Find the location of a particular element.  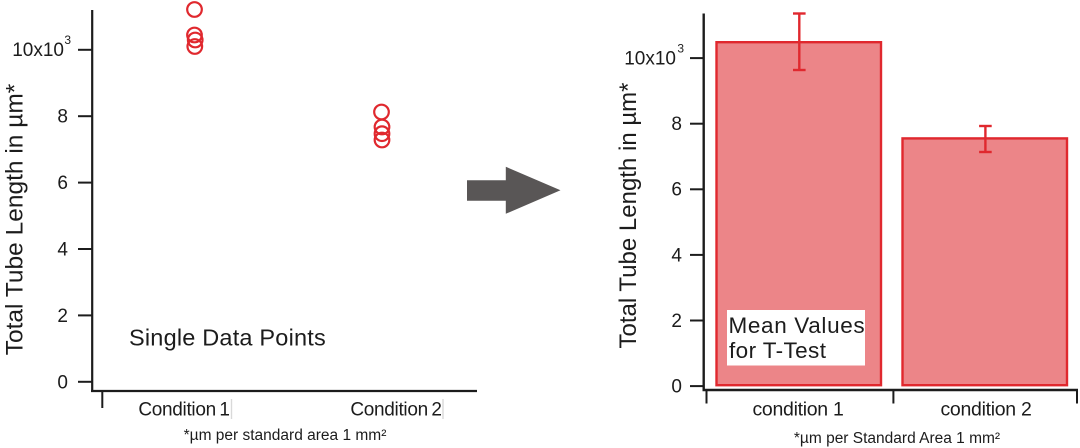

svg-text: *µm per Standard Area 1 mm² is located at coordinates (897, 438).